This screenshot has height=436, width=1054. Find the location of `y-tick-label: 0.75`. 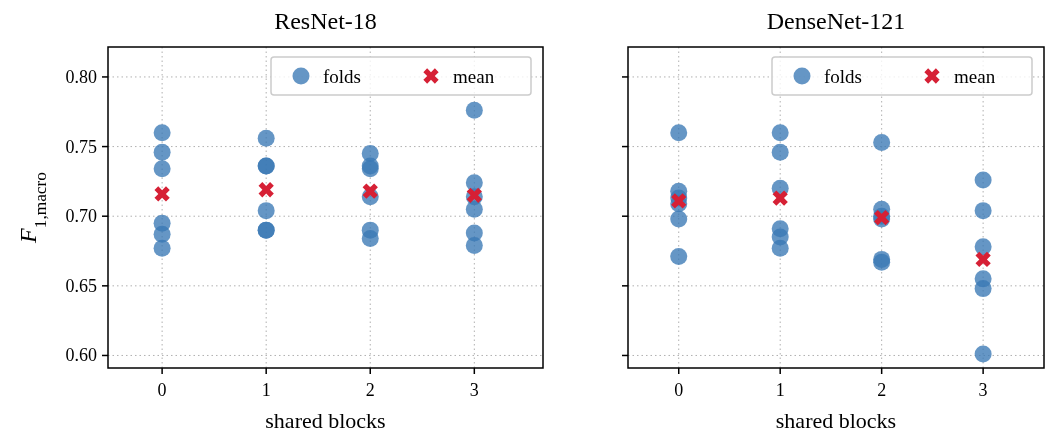

y-tick-label: 0.75 is located at coordinates (81, 146).